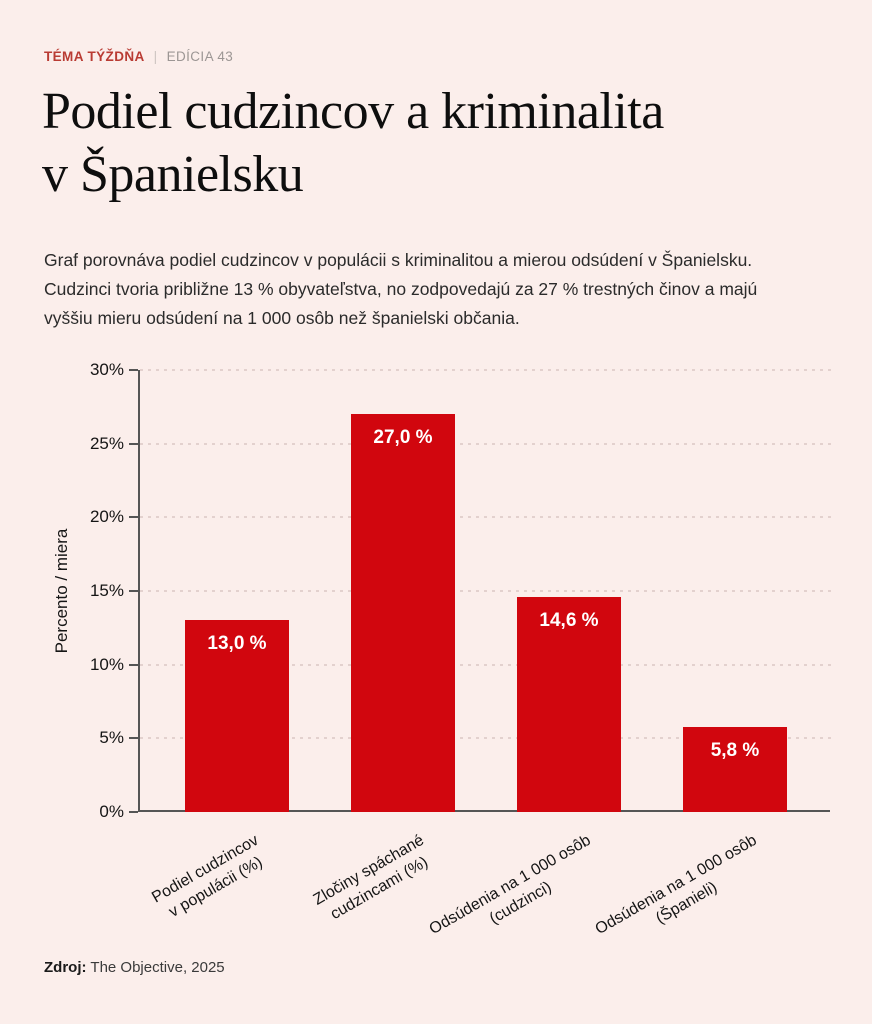 The image size is (872, 1024). What do you see at coordinates (106, 664) in the screenshot?
I see `y-axis-tick-label: 10%` at bounding box center [106, 664].